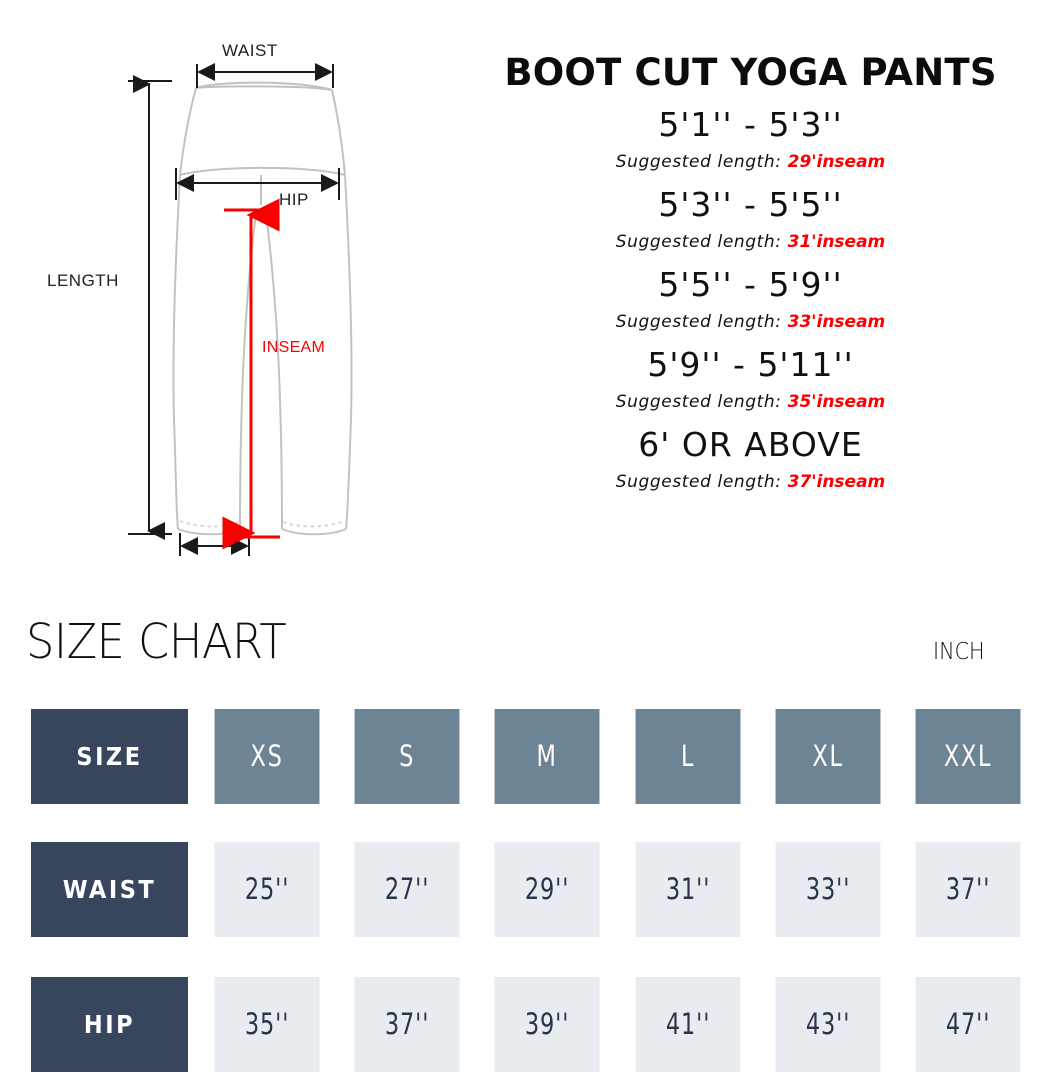 The height and width of the screenshot is (1074, 1061). What do you see at coordinates (750, 444) in the screenshot?
I see `height-range: 6' OR ABOVE` at bounding box center [750, 444].